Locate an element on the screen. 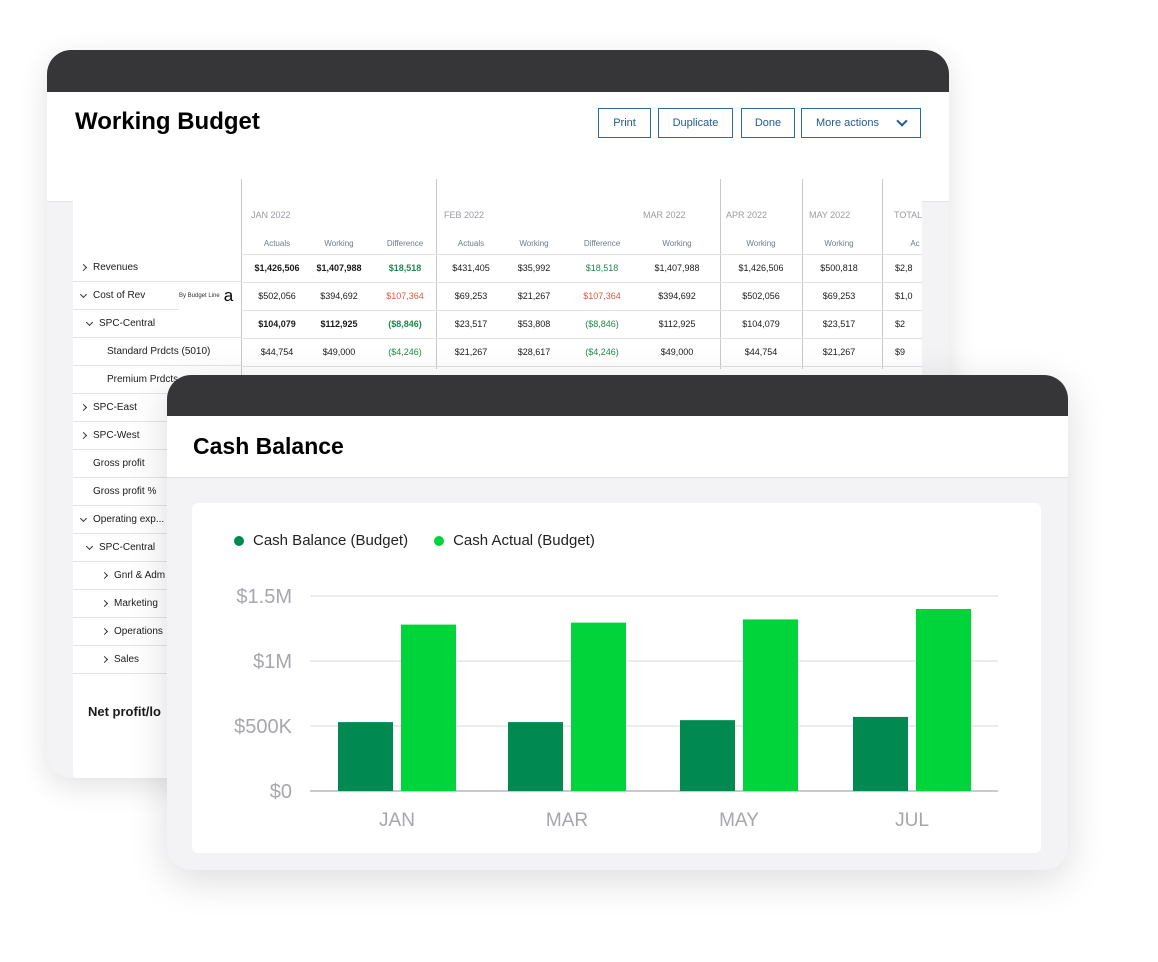 Image resolution: width=1158 pixels, height=962 pixels. by-budget-line-glyph: a is located at coordinates (228, 295).